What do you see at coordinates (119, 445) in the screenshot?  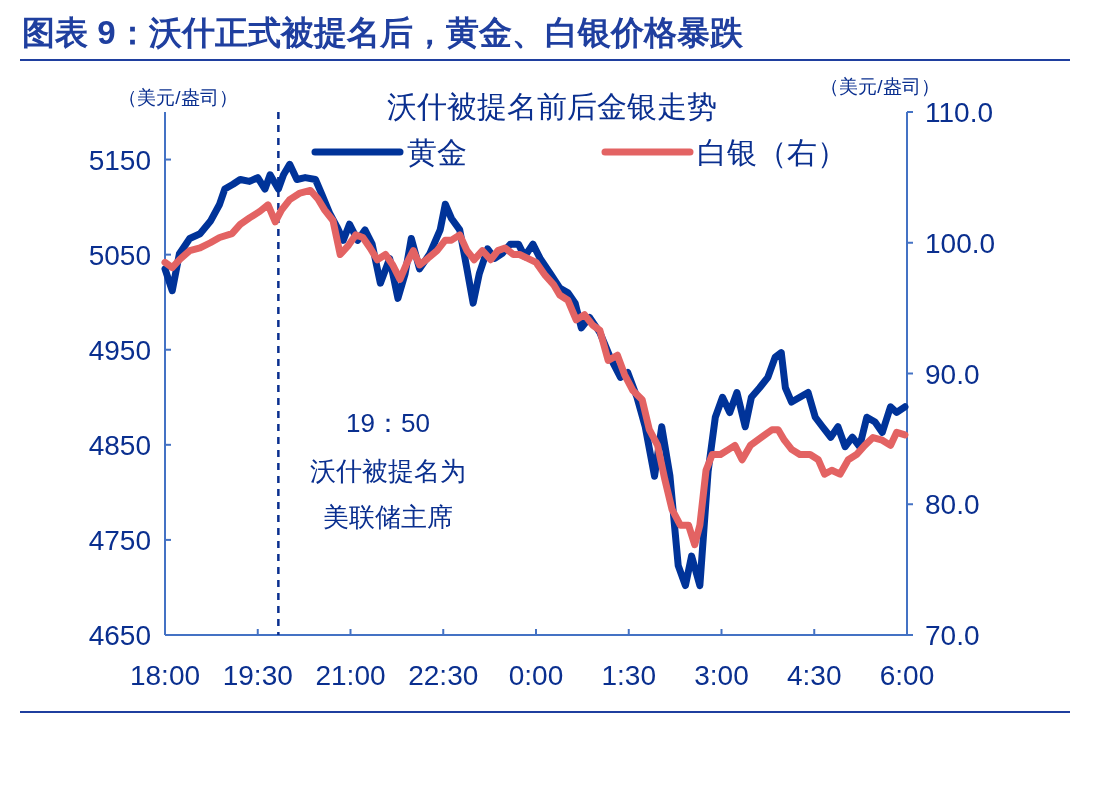 I see `y-tick-label: 4850` at bounding box center [119, 445].